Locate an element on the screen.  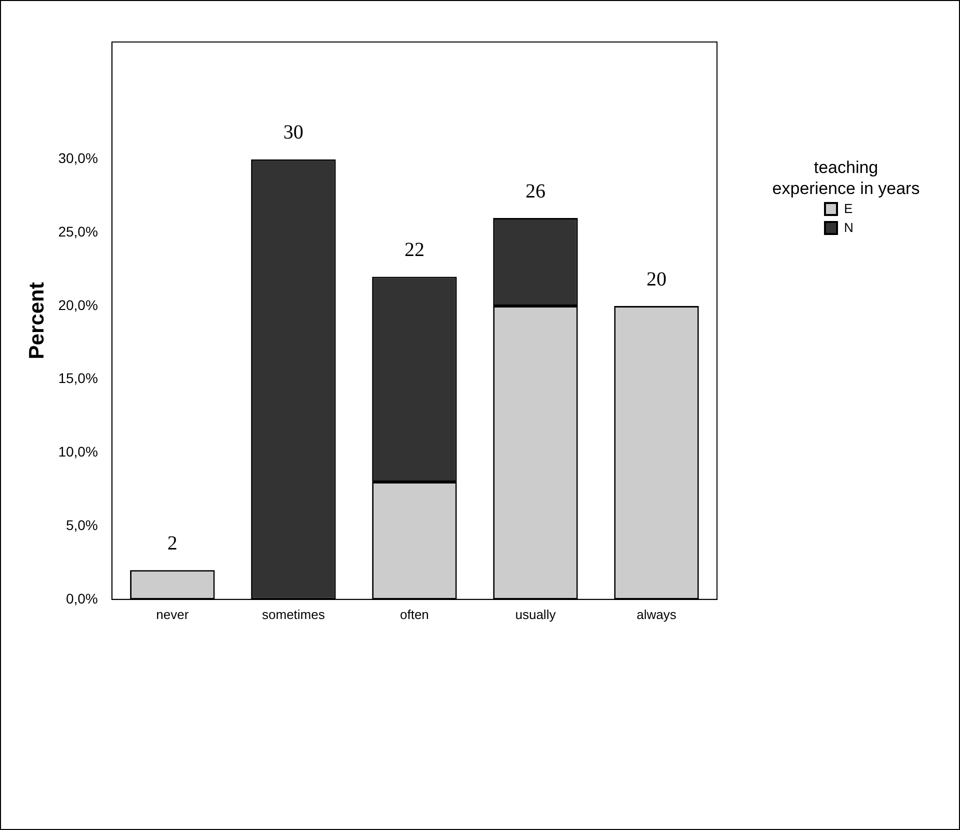
y-tick-label: 30,0% is located at coordinates (78, 158).